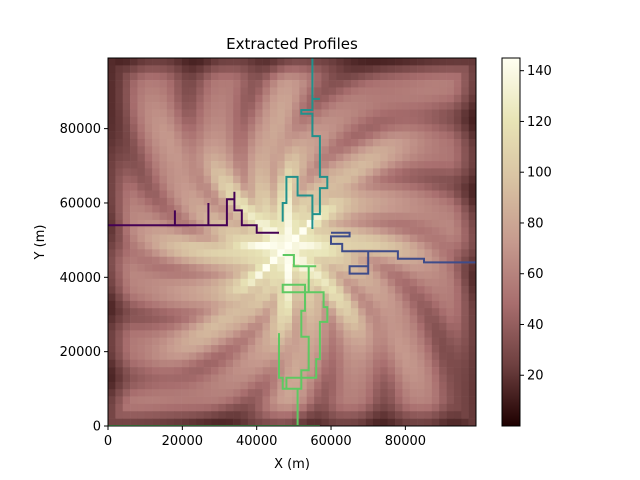 This screenshot has height=480, width=640. What do you see at coordinates (539, 71) in the screenshot?
I see `colorbar-tick-label: 140` at bounding box center [539, 71].